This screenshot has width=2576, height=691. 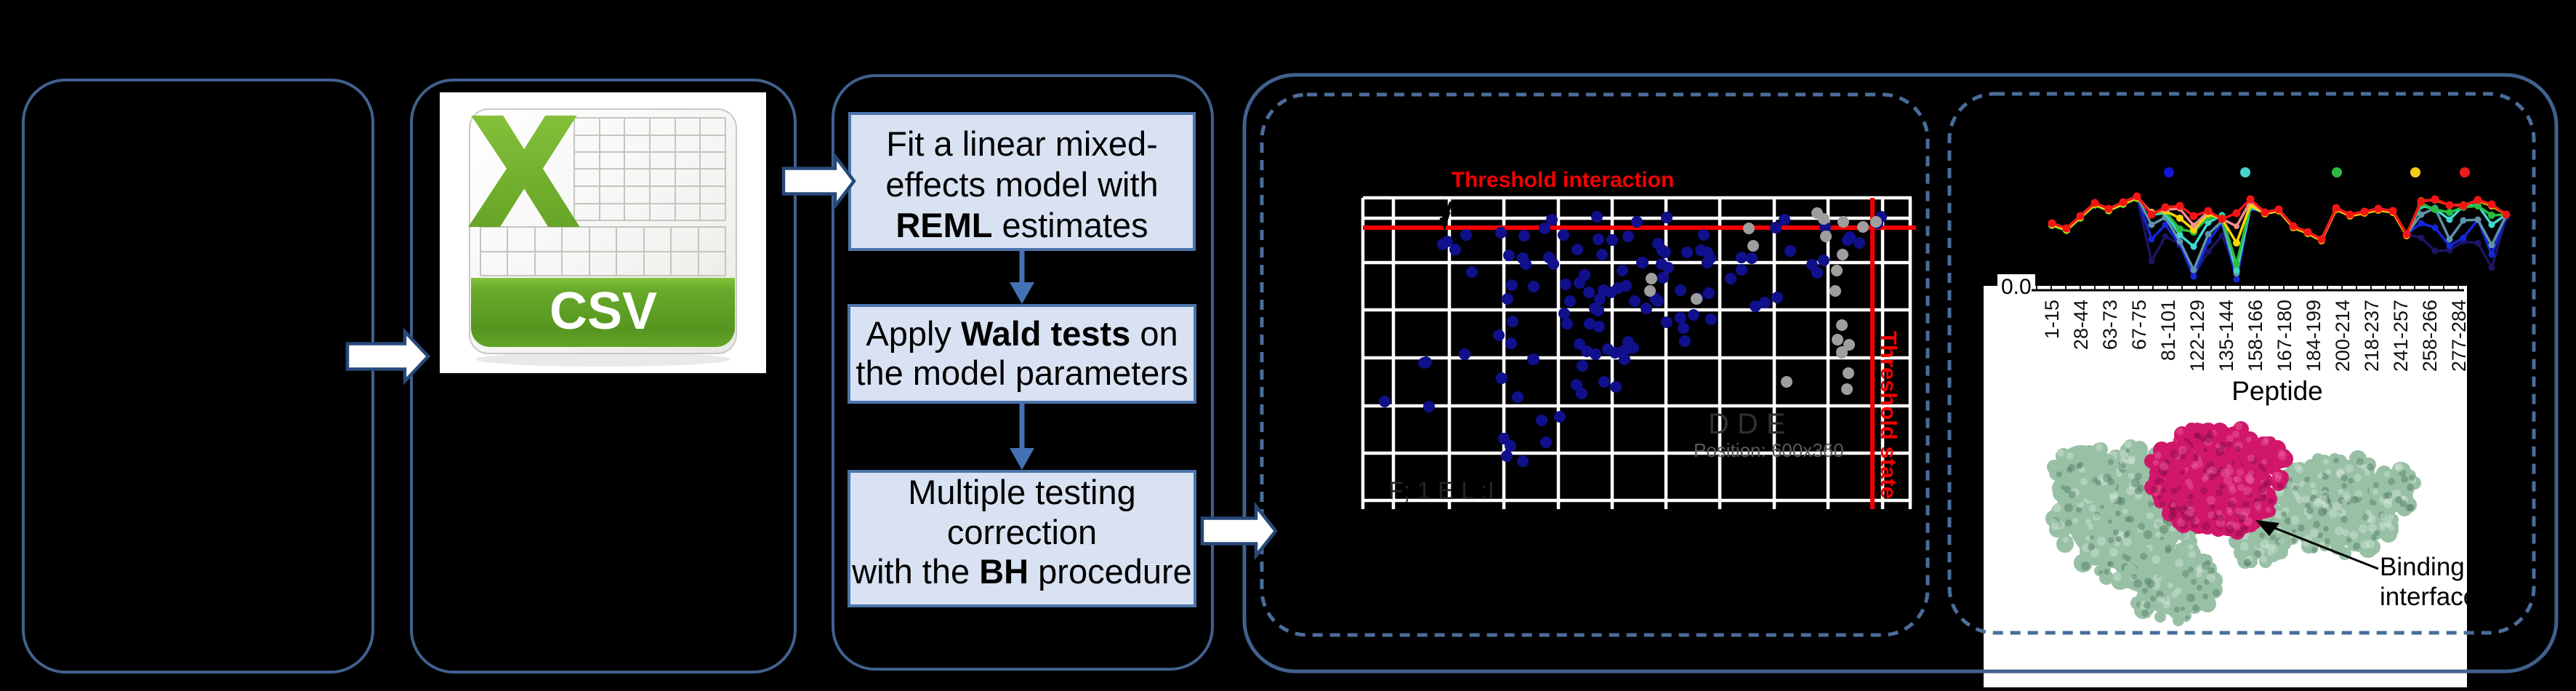 What do you see at coordinates (2284, 336) in the screenshot?
I see `svg-text: 167-180` at bounding box center [2284, 336].